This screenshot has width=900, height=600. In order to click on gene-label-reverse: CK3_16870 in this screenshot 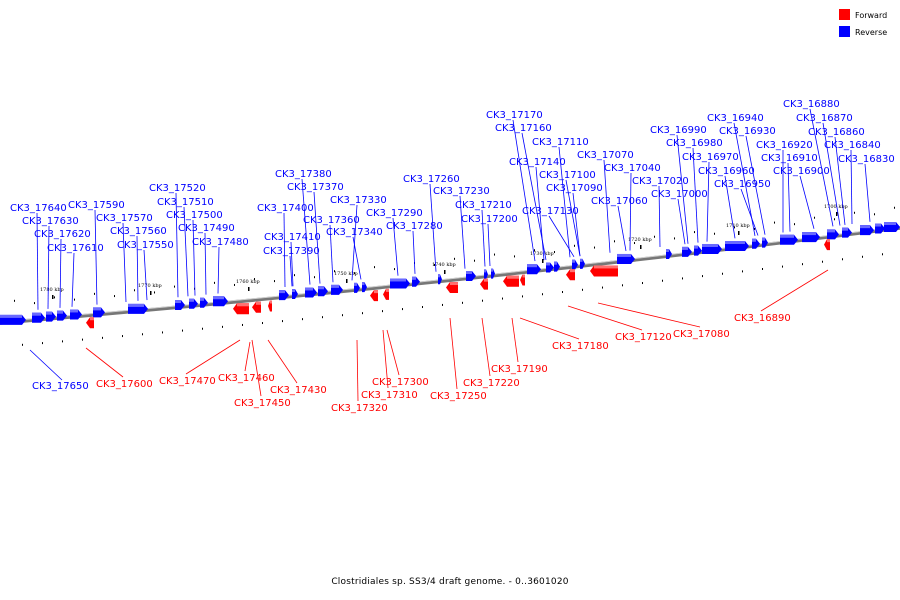, I will do `click(824, 118)`.